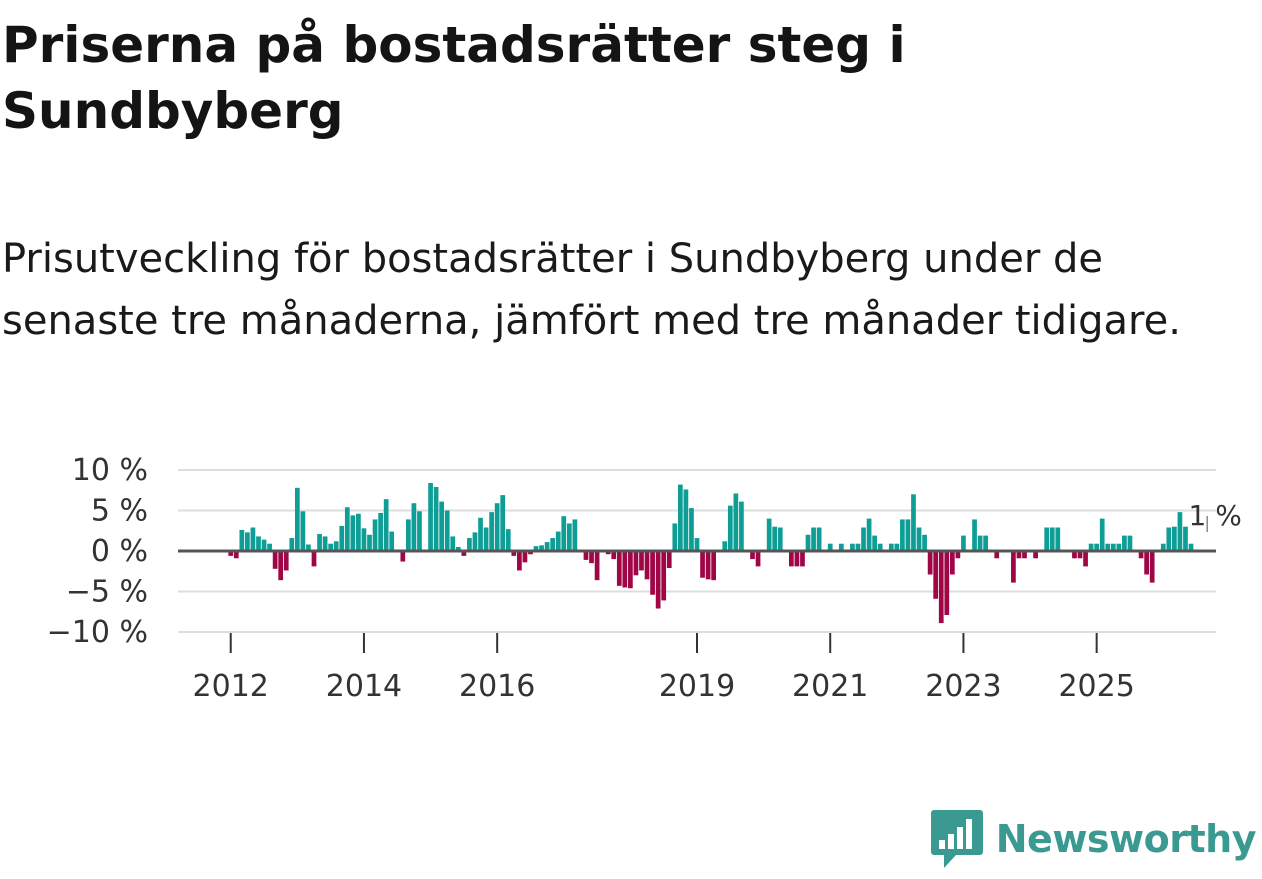 This screenshot has width=1262, height=879. I want to click on bar-series, so click(711, 553).